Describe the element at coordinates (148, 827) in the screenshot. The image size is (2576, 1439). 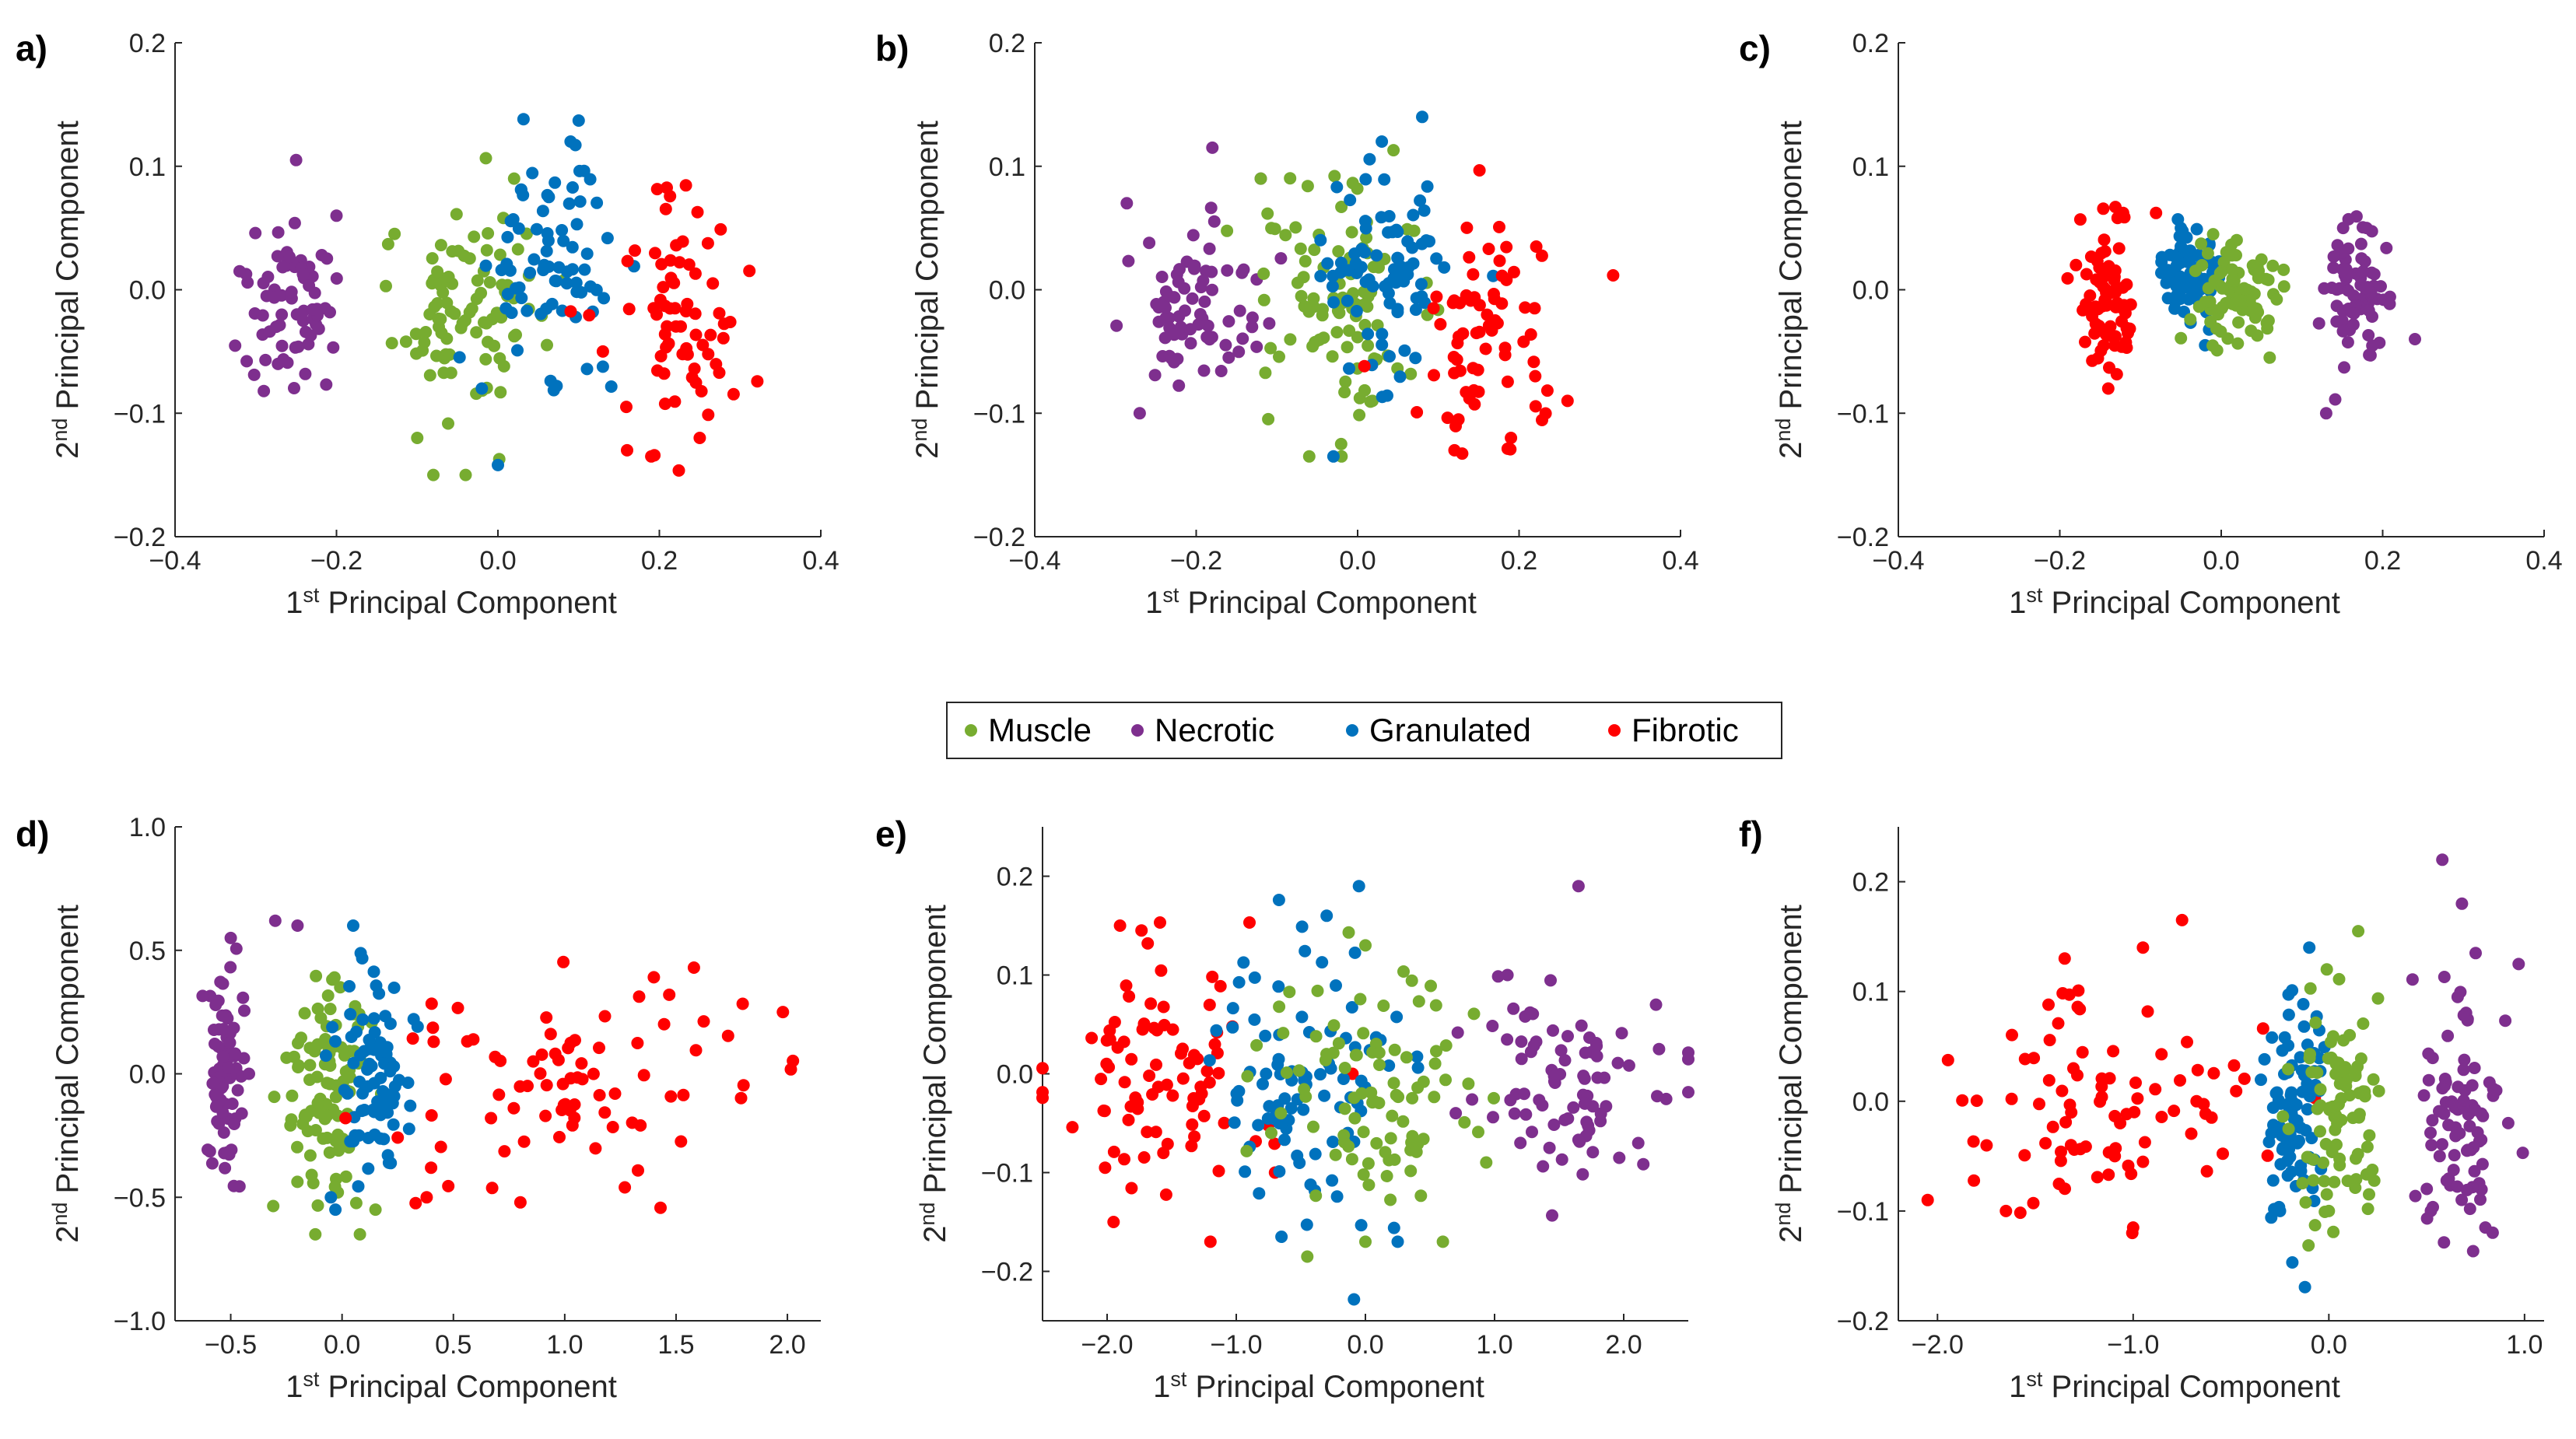
I see `y-tick-label: 1.0` at that location.